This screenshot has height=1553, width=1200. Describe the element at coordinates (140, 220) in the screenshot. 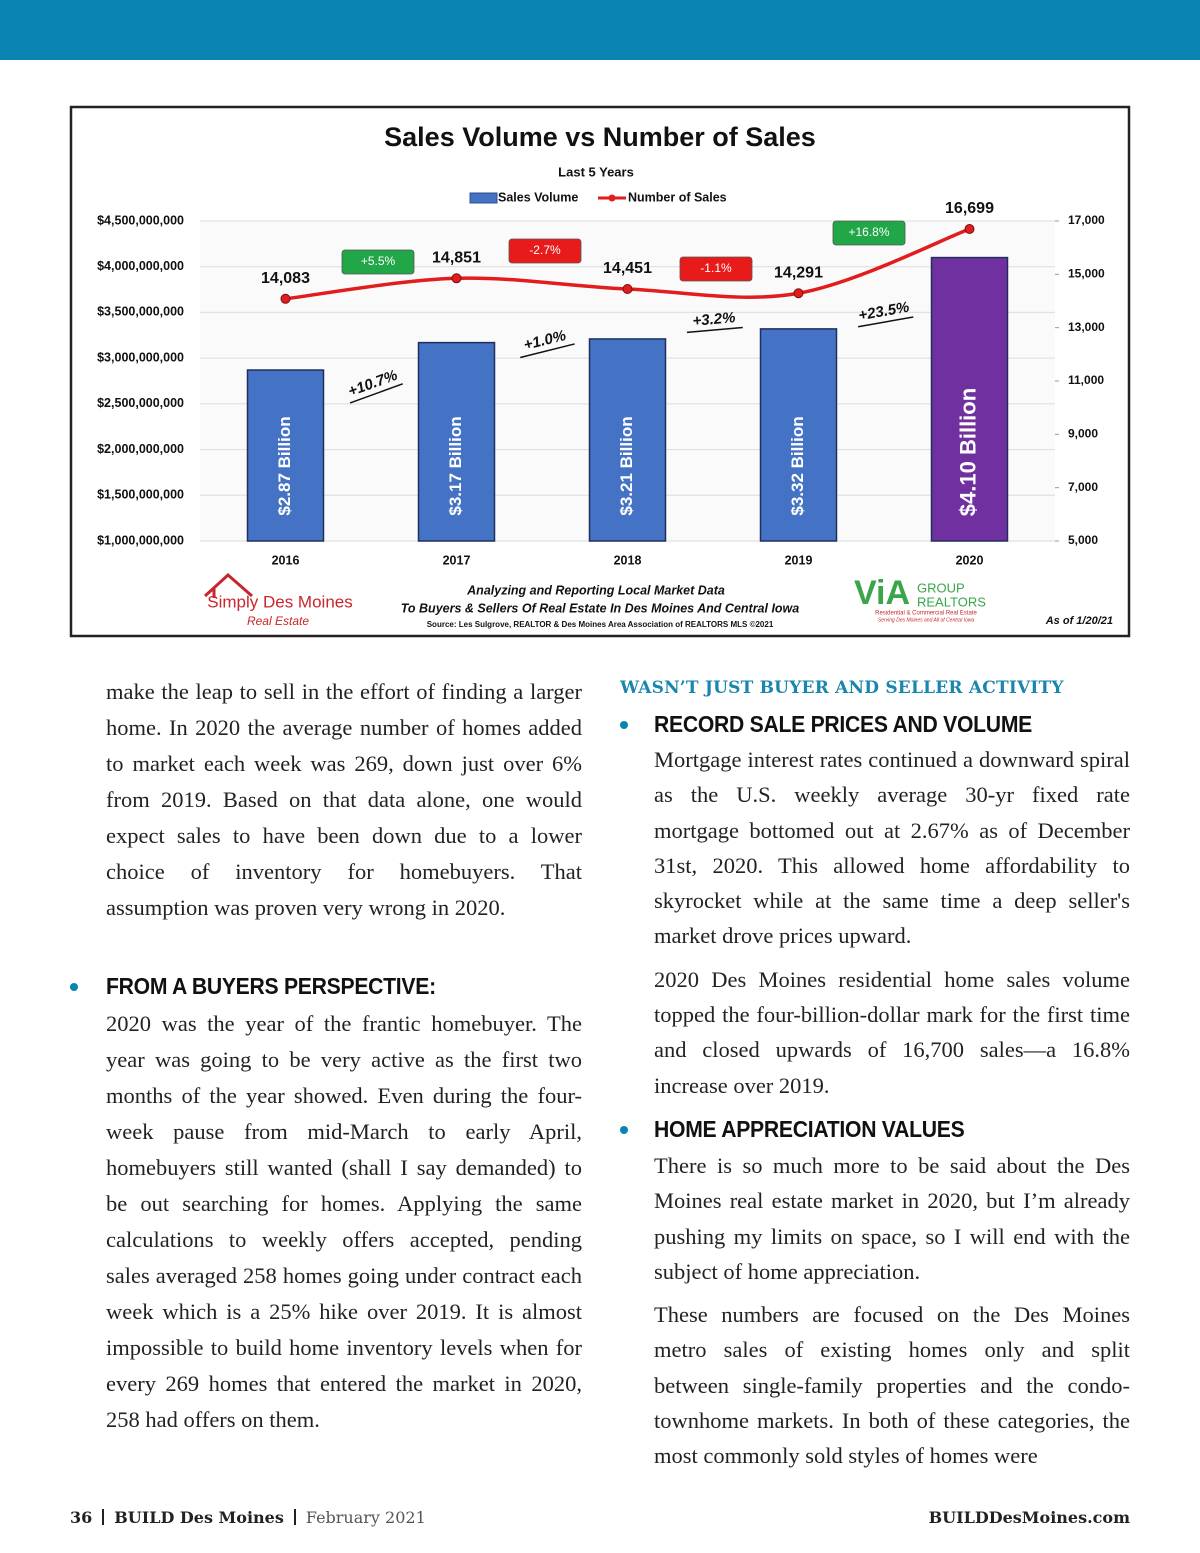

I see `y-tick-label: $4,500,000,000` at that location.